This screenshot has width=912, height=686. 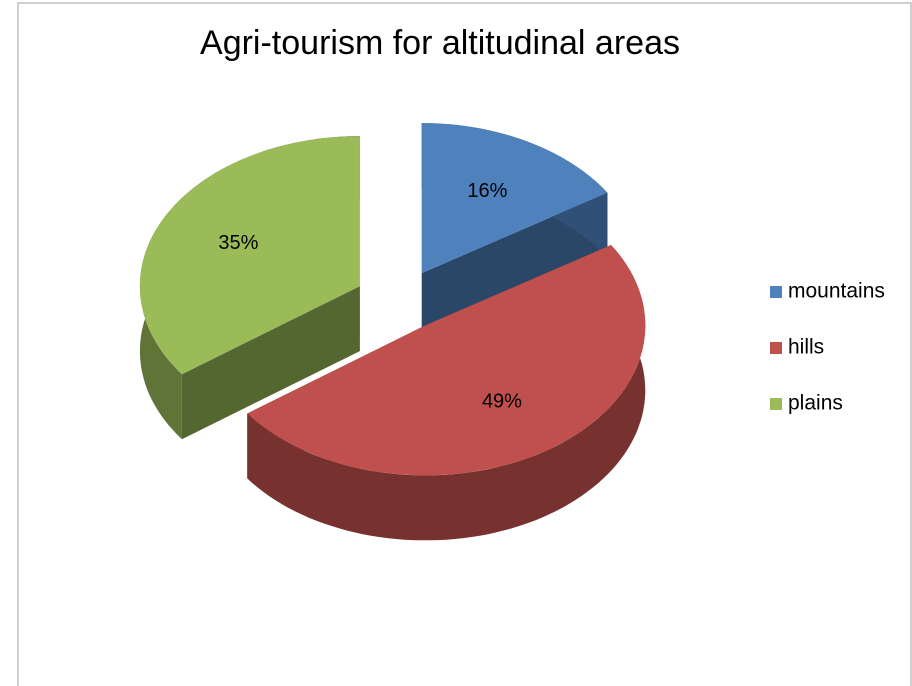 I want to click on data-label: 16%, so click(x=487, y=191).